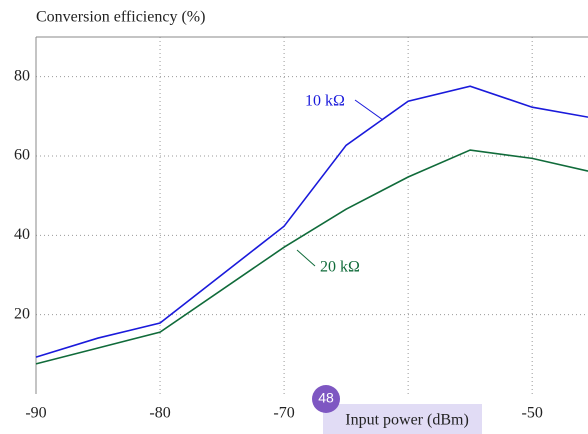 The image size is (588, 434). I want to click on badge-label: 48, so click(326, 398).